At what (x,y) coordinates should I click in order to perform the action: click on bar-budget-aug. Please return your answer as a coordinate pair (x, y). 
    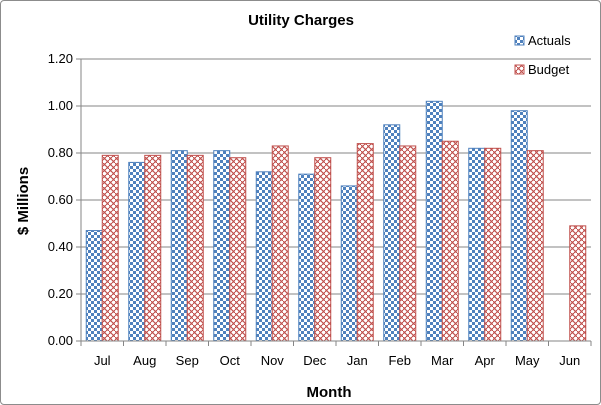
    Looking at the image, I should click on (153, 248).